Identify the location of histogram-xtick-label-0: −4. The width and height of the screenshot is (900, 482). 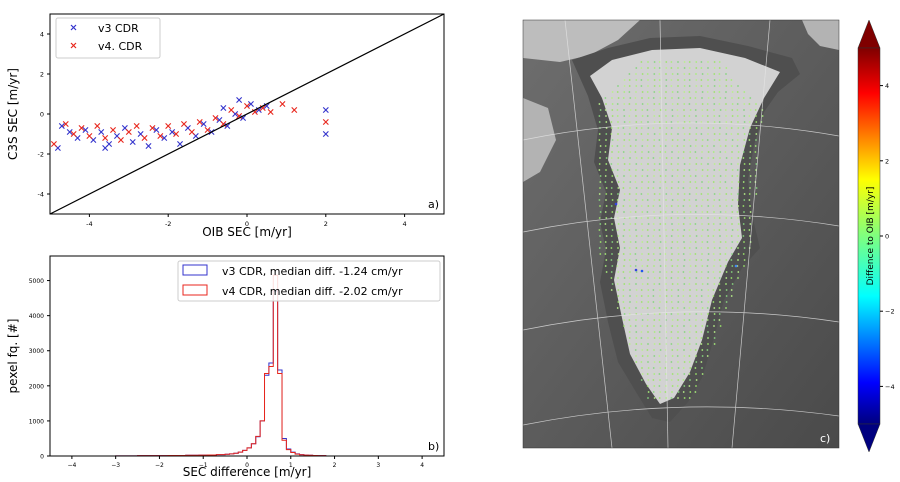
(71, 465).